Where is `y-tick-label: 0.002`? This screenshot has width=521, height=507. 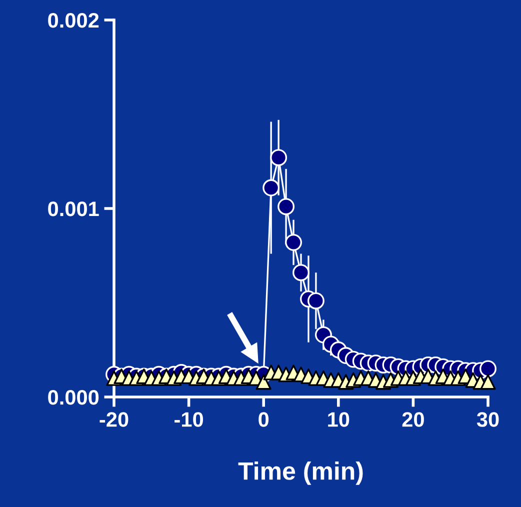 y-tick-label: 0.002 is located at coordinates (73, 20).